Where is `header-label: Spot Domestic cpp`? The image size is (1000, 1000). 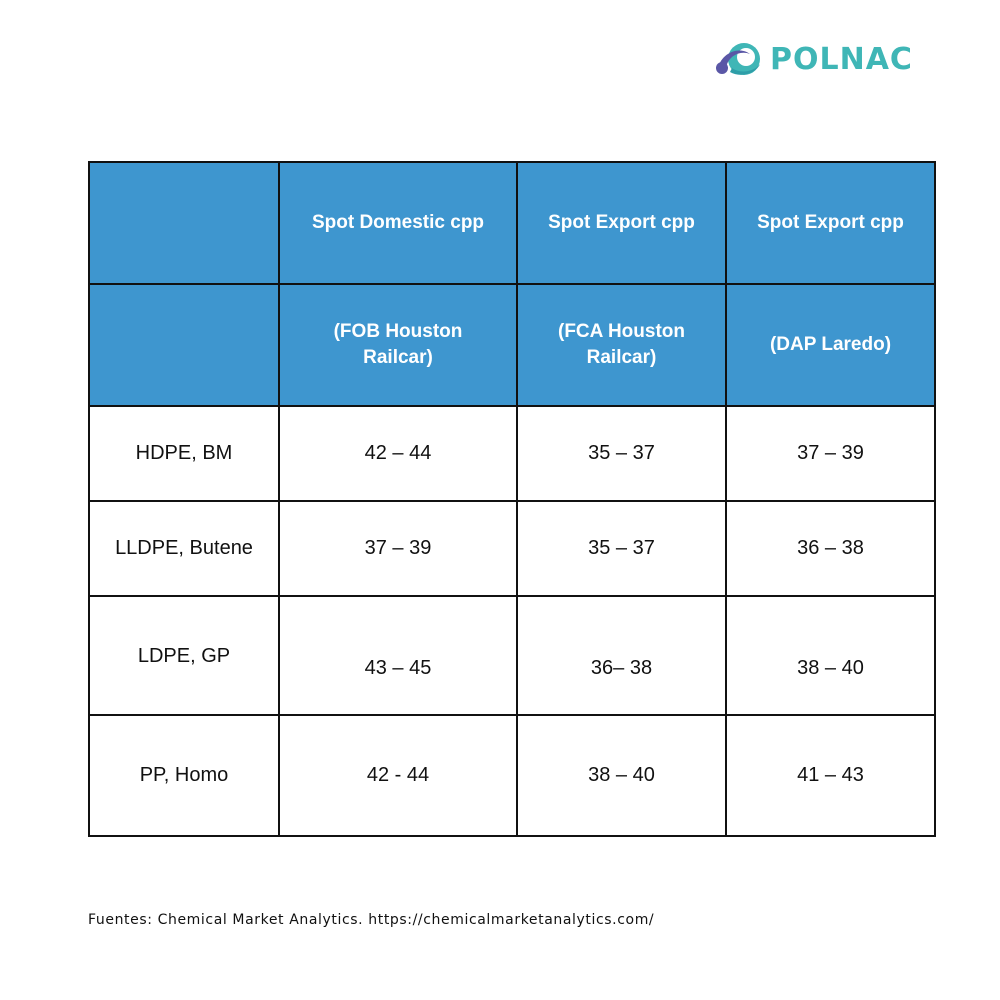 header-label: Spot Domestic cpp is located at coordinates (398, 222).